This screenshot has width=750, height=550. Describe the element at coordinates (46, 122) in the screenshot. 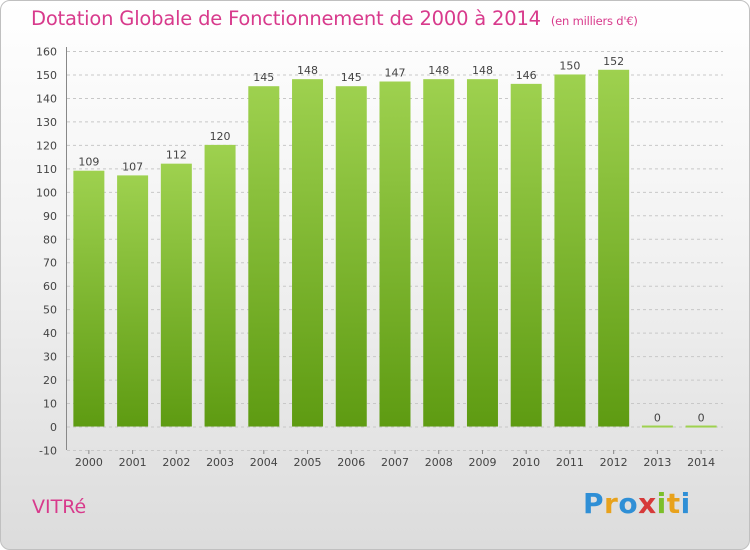

I see `y-tick-label: 130` at that location.